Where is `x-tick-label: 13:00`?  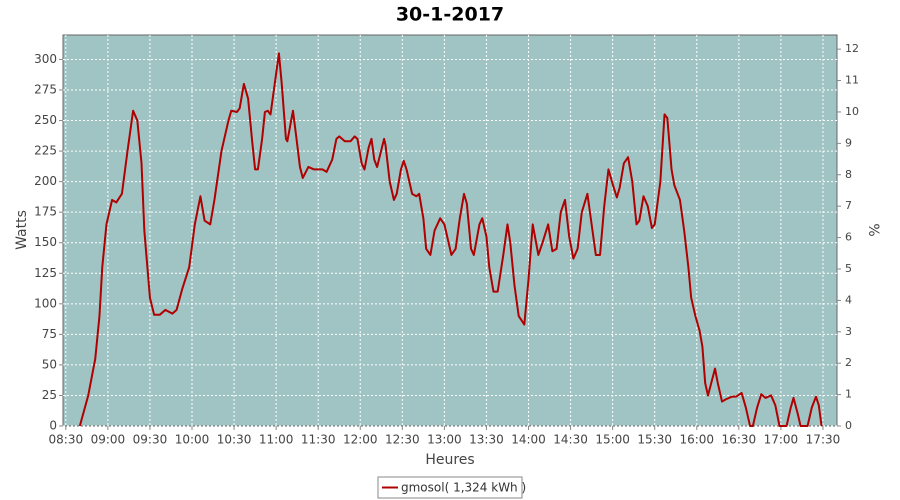 x-tick-label: 13:00 is located at coordinates (444, 440).